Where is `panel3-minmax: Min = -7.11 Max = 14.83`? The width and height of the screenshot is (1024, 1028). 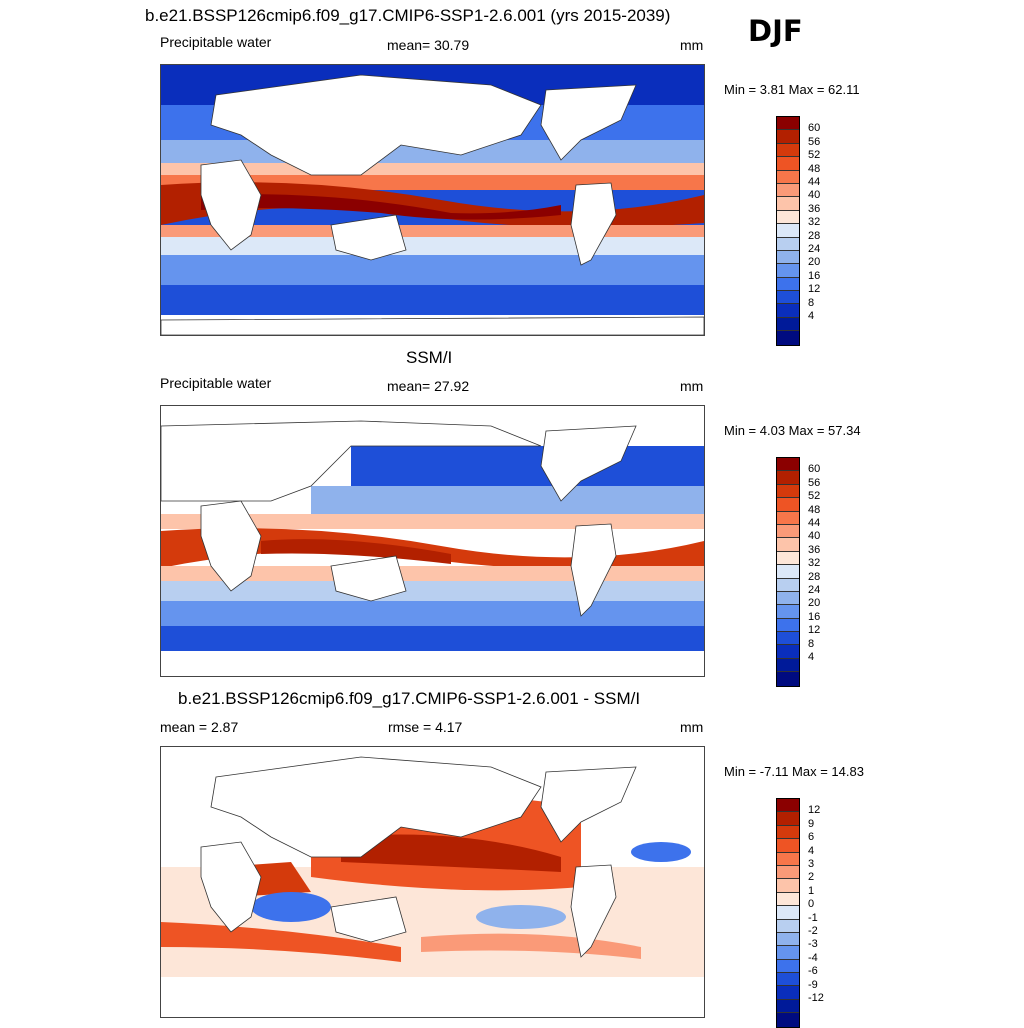
panel3-minmax: Min = -7.11 Max = 14.83 is located at coordinates (794, 771).